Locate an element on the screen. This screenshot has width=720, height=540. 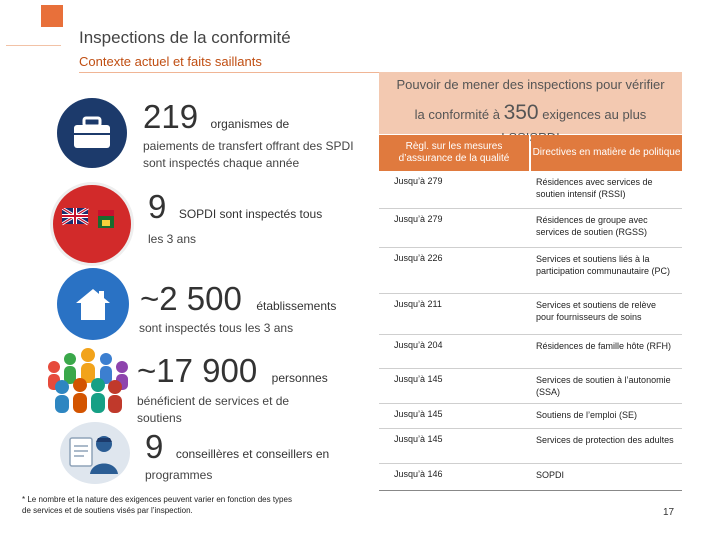
stat-number: 219 is located at coordinates (171, 116).